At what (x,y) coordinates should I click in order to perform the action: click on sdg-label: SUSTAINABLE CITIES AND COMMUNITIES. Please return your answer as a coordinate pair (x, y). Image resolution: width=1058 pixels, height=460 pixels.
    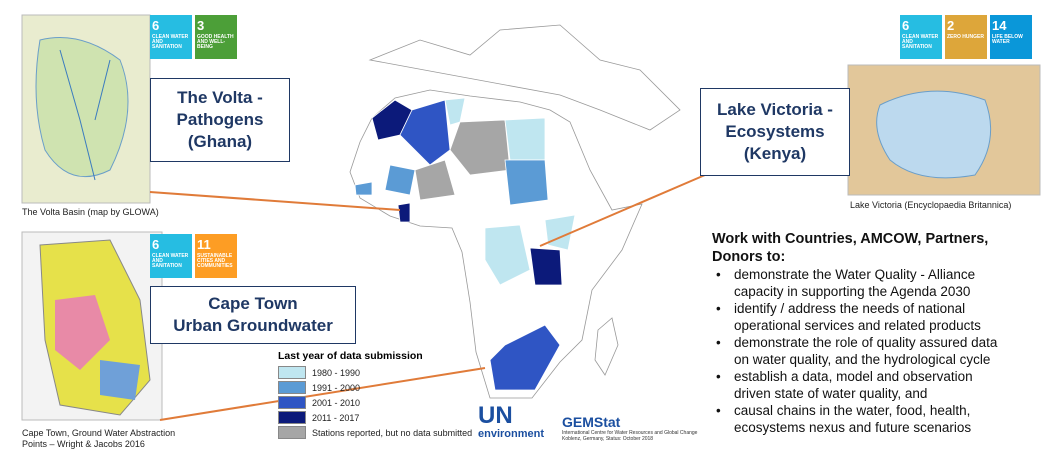
    Looking at the image, I should click on (215, 261).